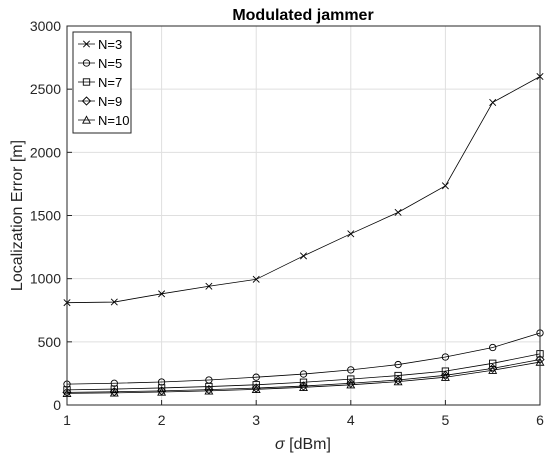 The image size is (550, 457). What do you see at coordinates (45, 152) in the screenshot?
I see `y-tick-label: 2000` at bounding box center [45, 152].